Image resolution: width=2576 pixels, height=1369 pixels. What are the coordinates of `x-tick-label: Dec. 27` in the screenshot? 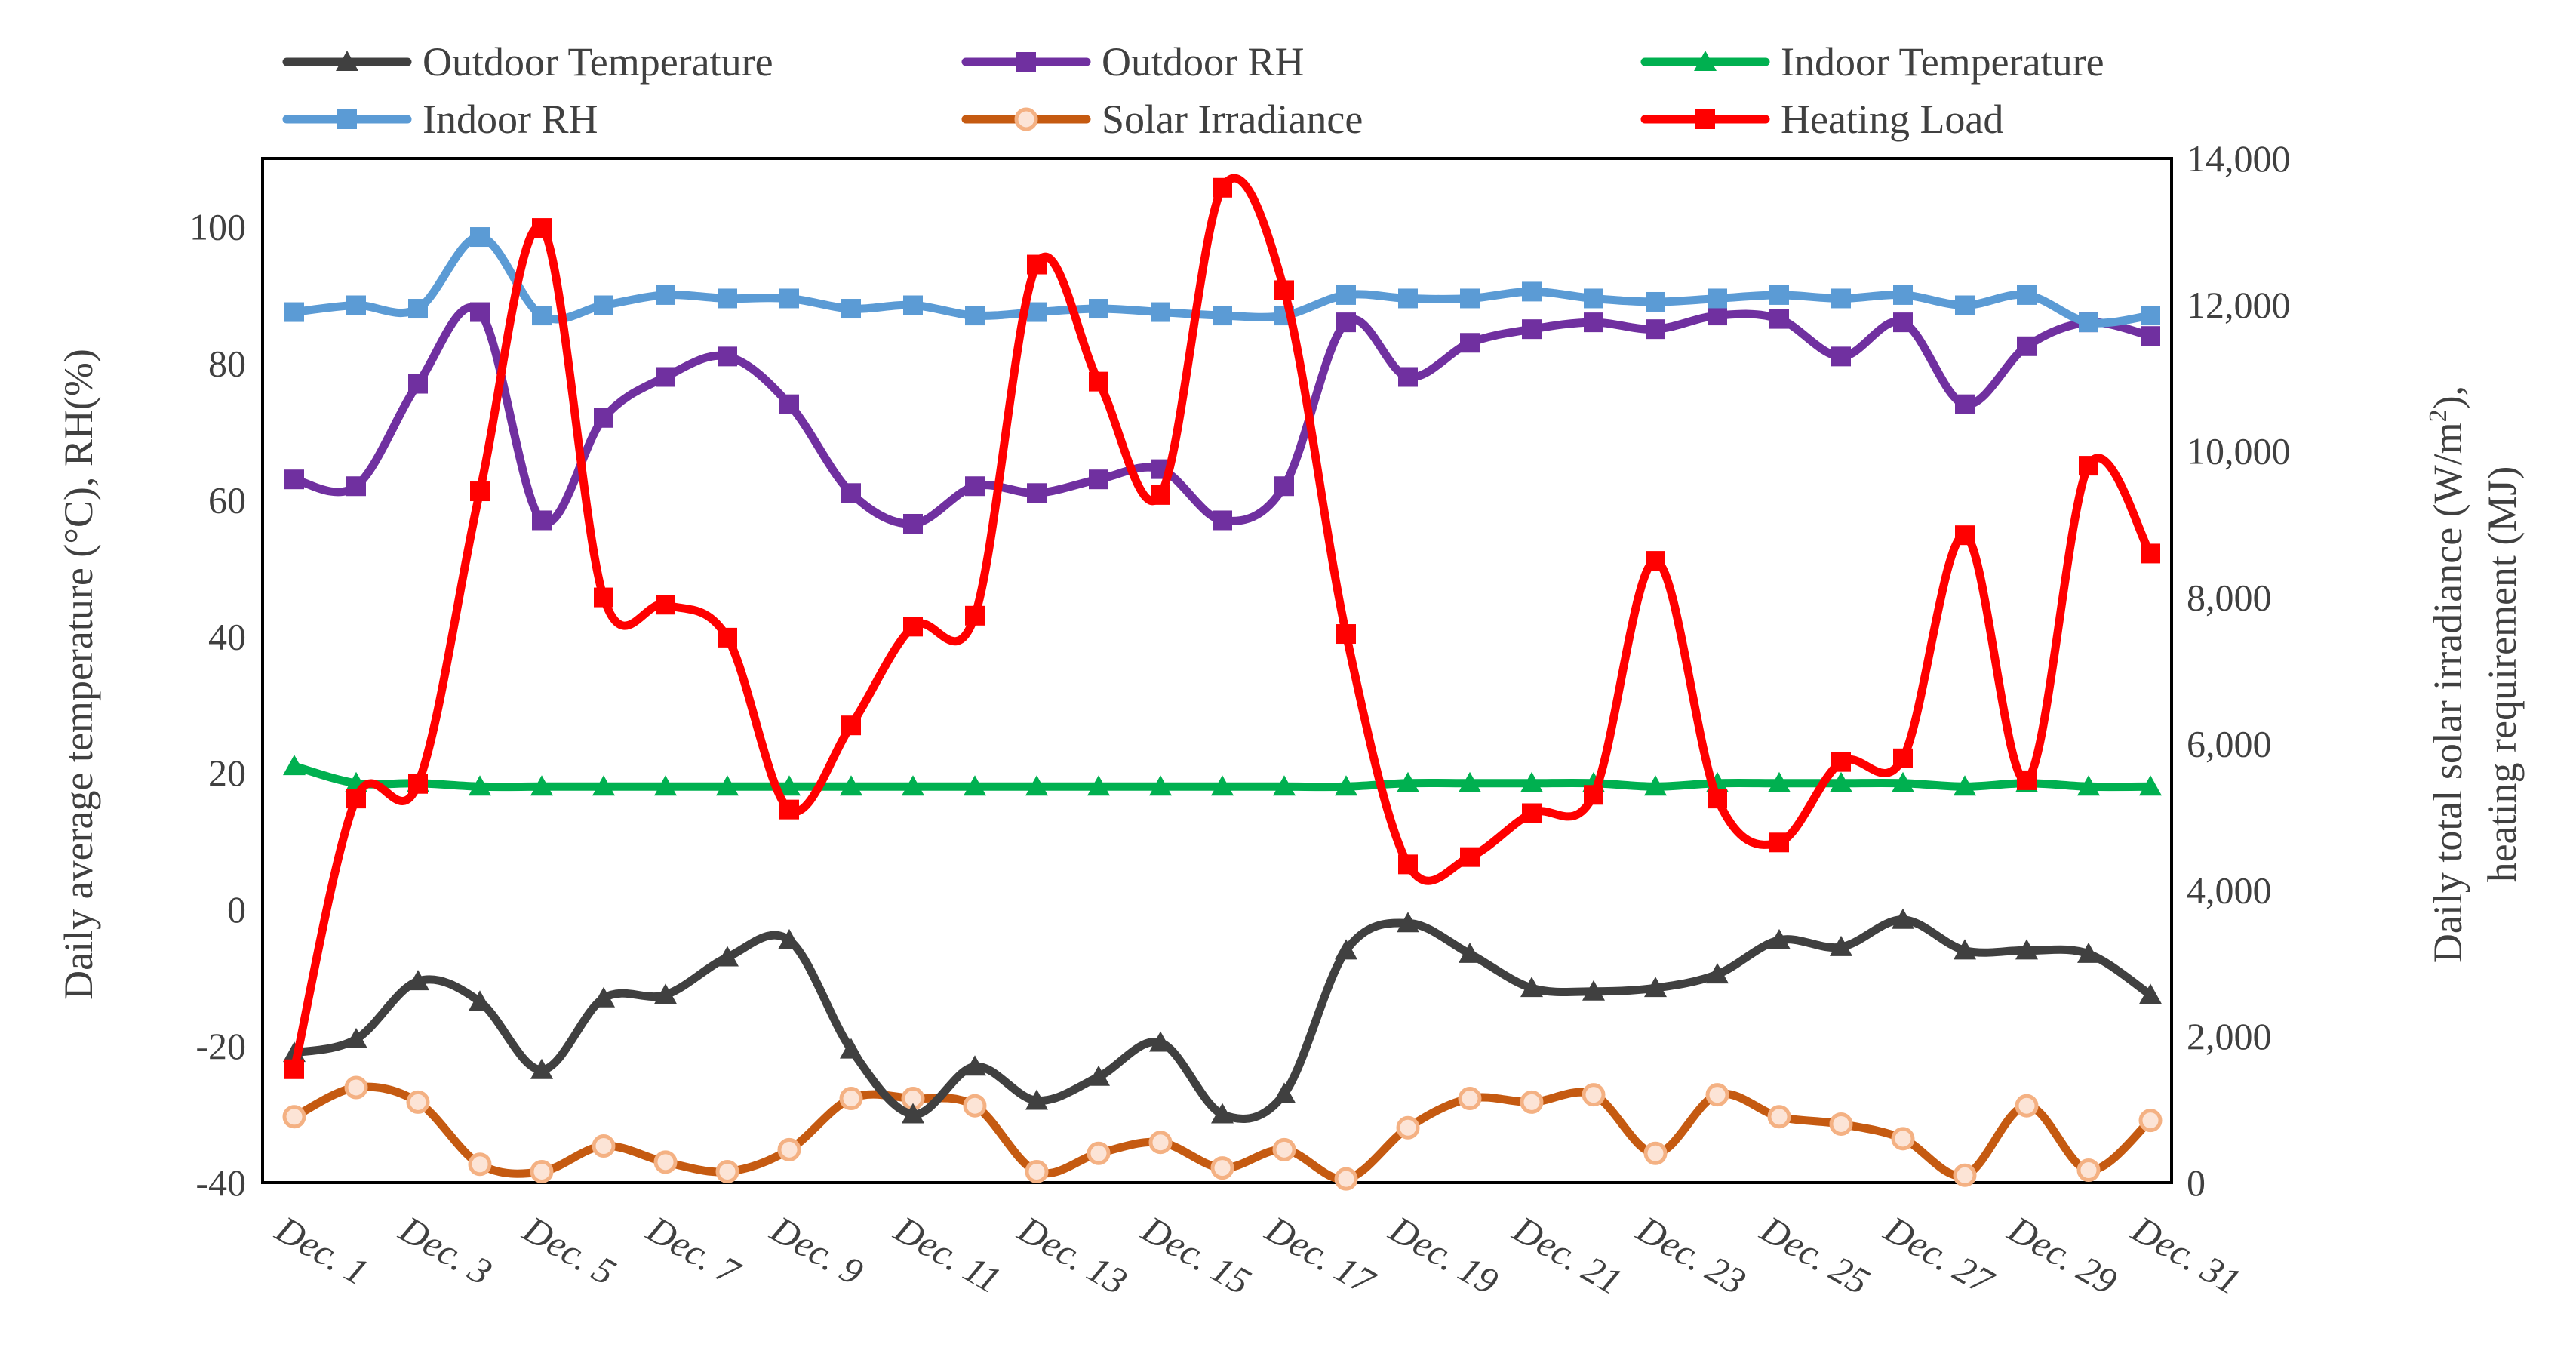 It's located at (1939, 1255).